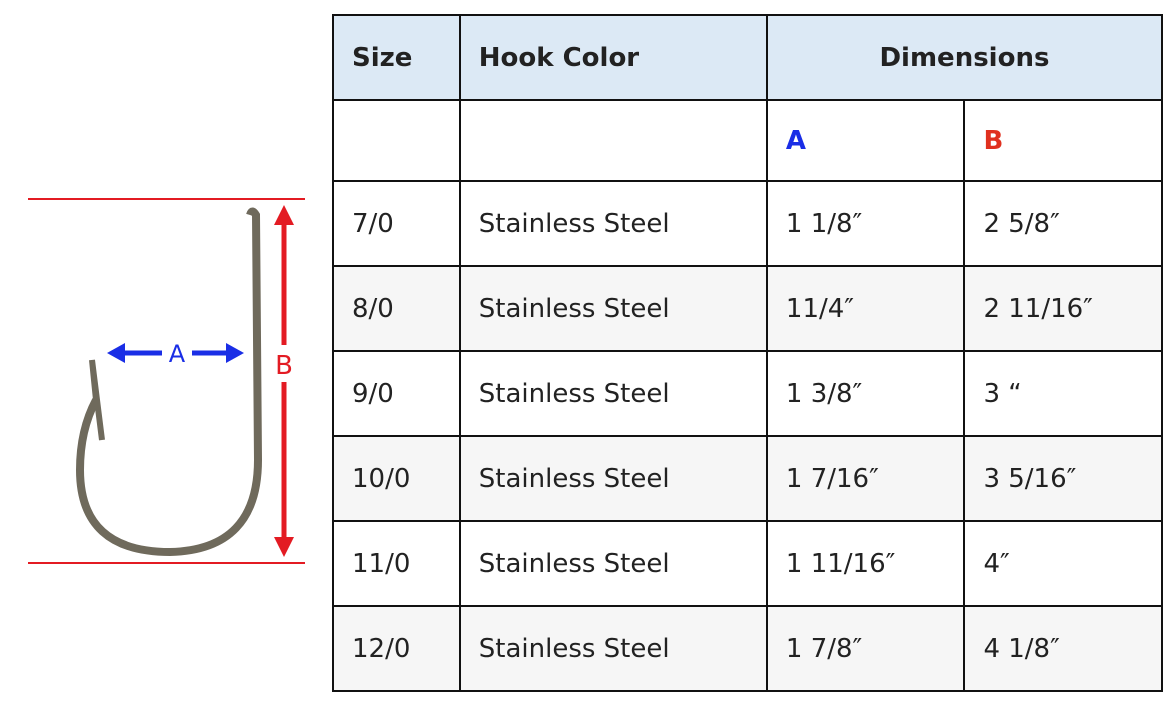 Image resolution: width=1170 pixels, height=703 pixels. I want to click on table-cell: 2 11/16″, so click(1063, 308).